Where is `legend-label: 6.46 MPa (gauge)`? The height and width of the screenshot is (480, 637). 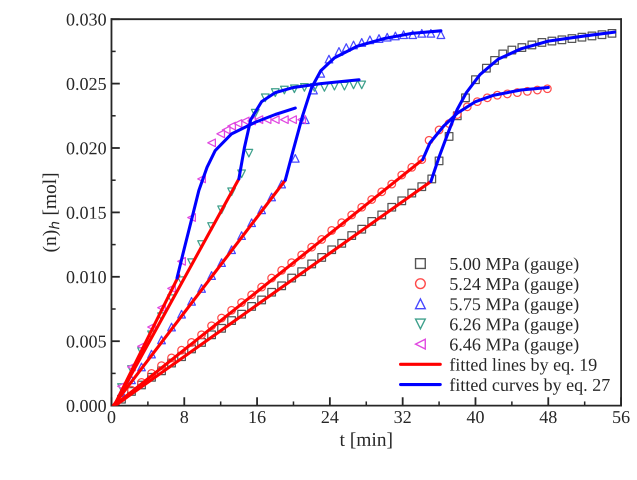
legend-label: 6.46 MPa (gauge) is located at coordinates (514, 346).